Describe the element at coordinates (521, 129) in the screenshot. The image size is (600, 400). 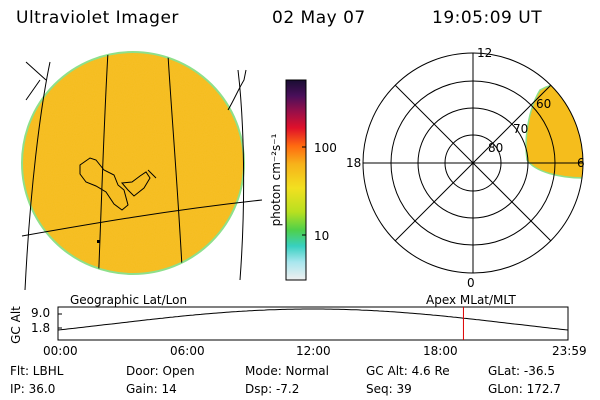
I see `mlat-label-70: 70` at that location.